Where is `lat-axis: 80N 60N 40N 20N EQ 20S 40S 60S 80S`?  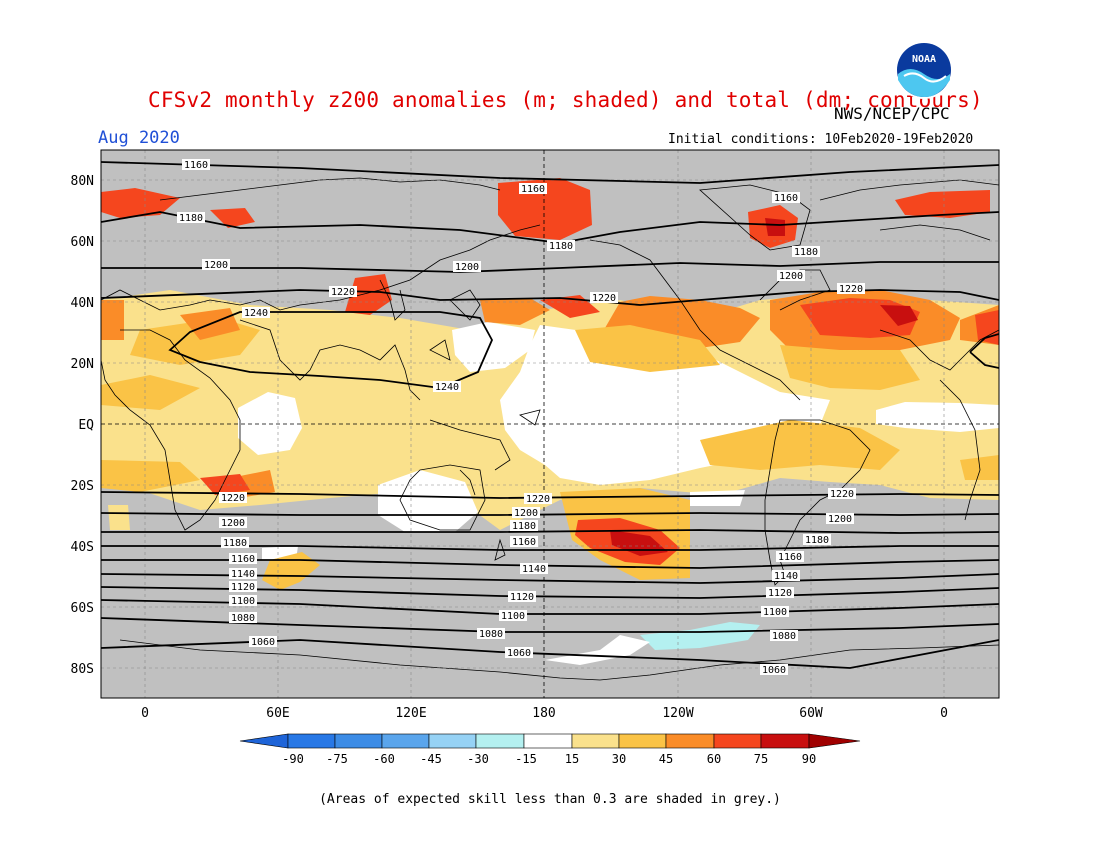
lat-axis: 80N 60N 40N 20N EQ 20S 40S 60S 80S is located at coordinates (83, 425).